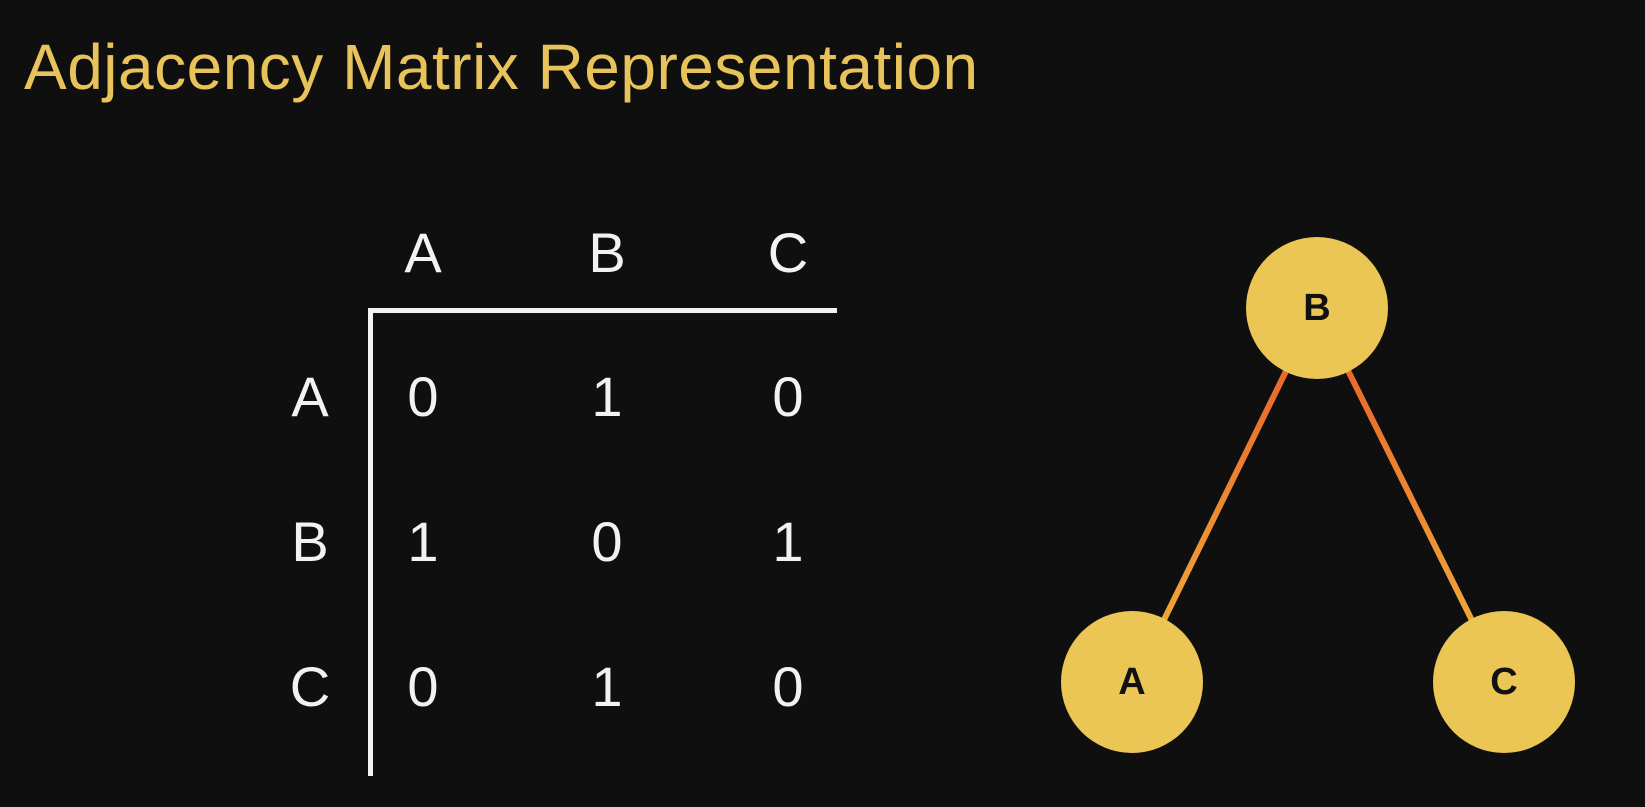  I want to click on graph-node-b: B, so click(1317, 308).